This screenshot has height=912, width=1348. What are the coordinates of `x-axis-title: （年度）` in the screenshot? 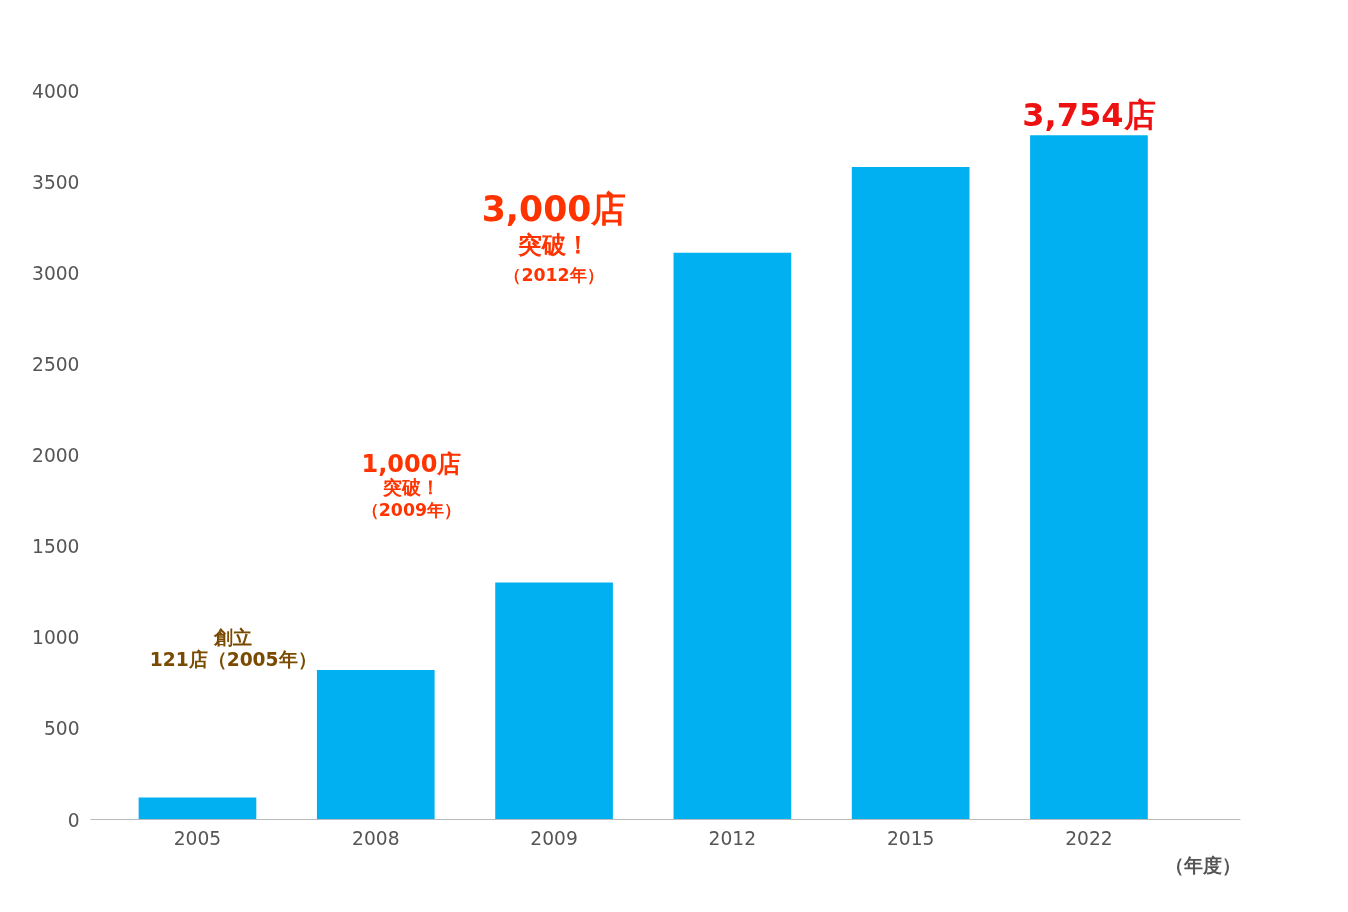 It's located at (1202, 865).